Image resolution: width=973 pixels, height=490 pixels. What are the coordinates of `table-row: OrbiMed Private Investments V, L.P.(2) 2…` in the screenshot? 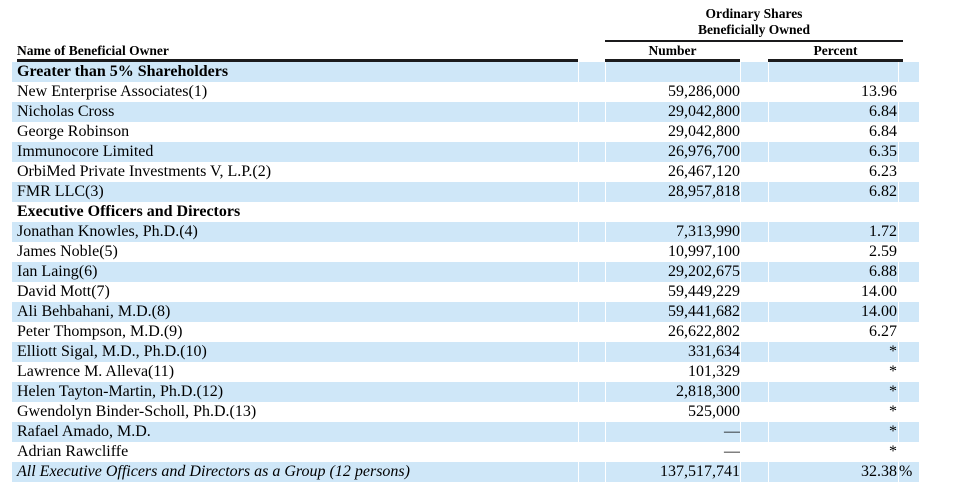 It's located at (465, 172).